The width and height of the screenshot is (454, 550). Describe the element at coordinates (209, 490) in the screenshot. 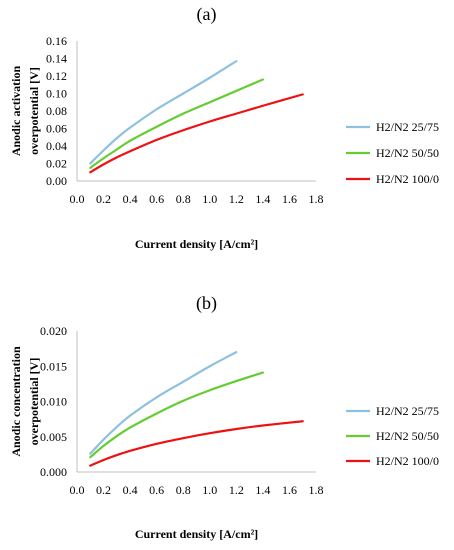

I see `x-tick-label-b: 1.0` at that location.